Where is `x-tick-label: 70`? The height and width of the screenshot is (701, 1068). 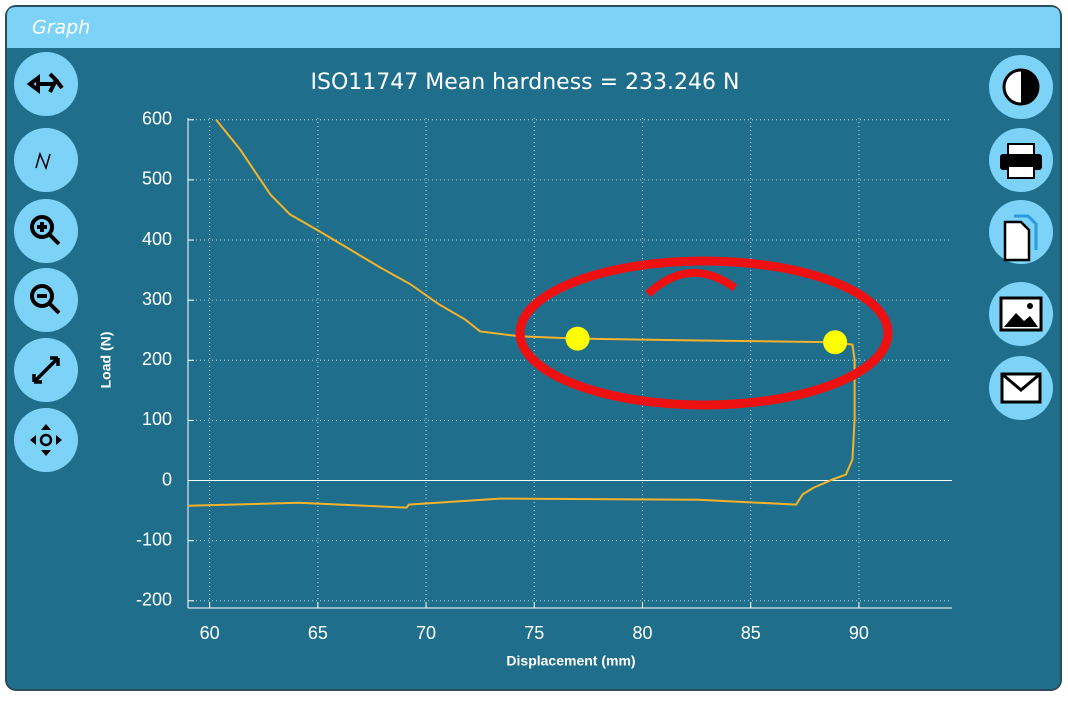 x-tick-label: 70 is located at coordinates (426, 633).